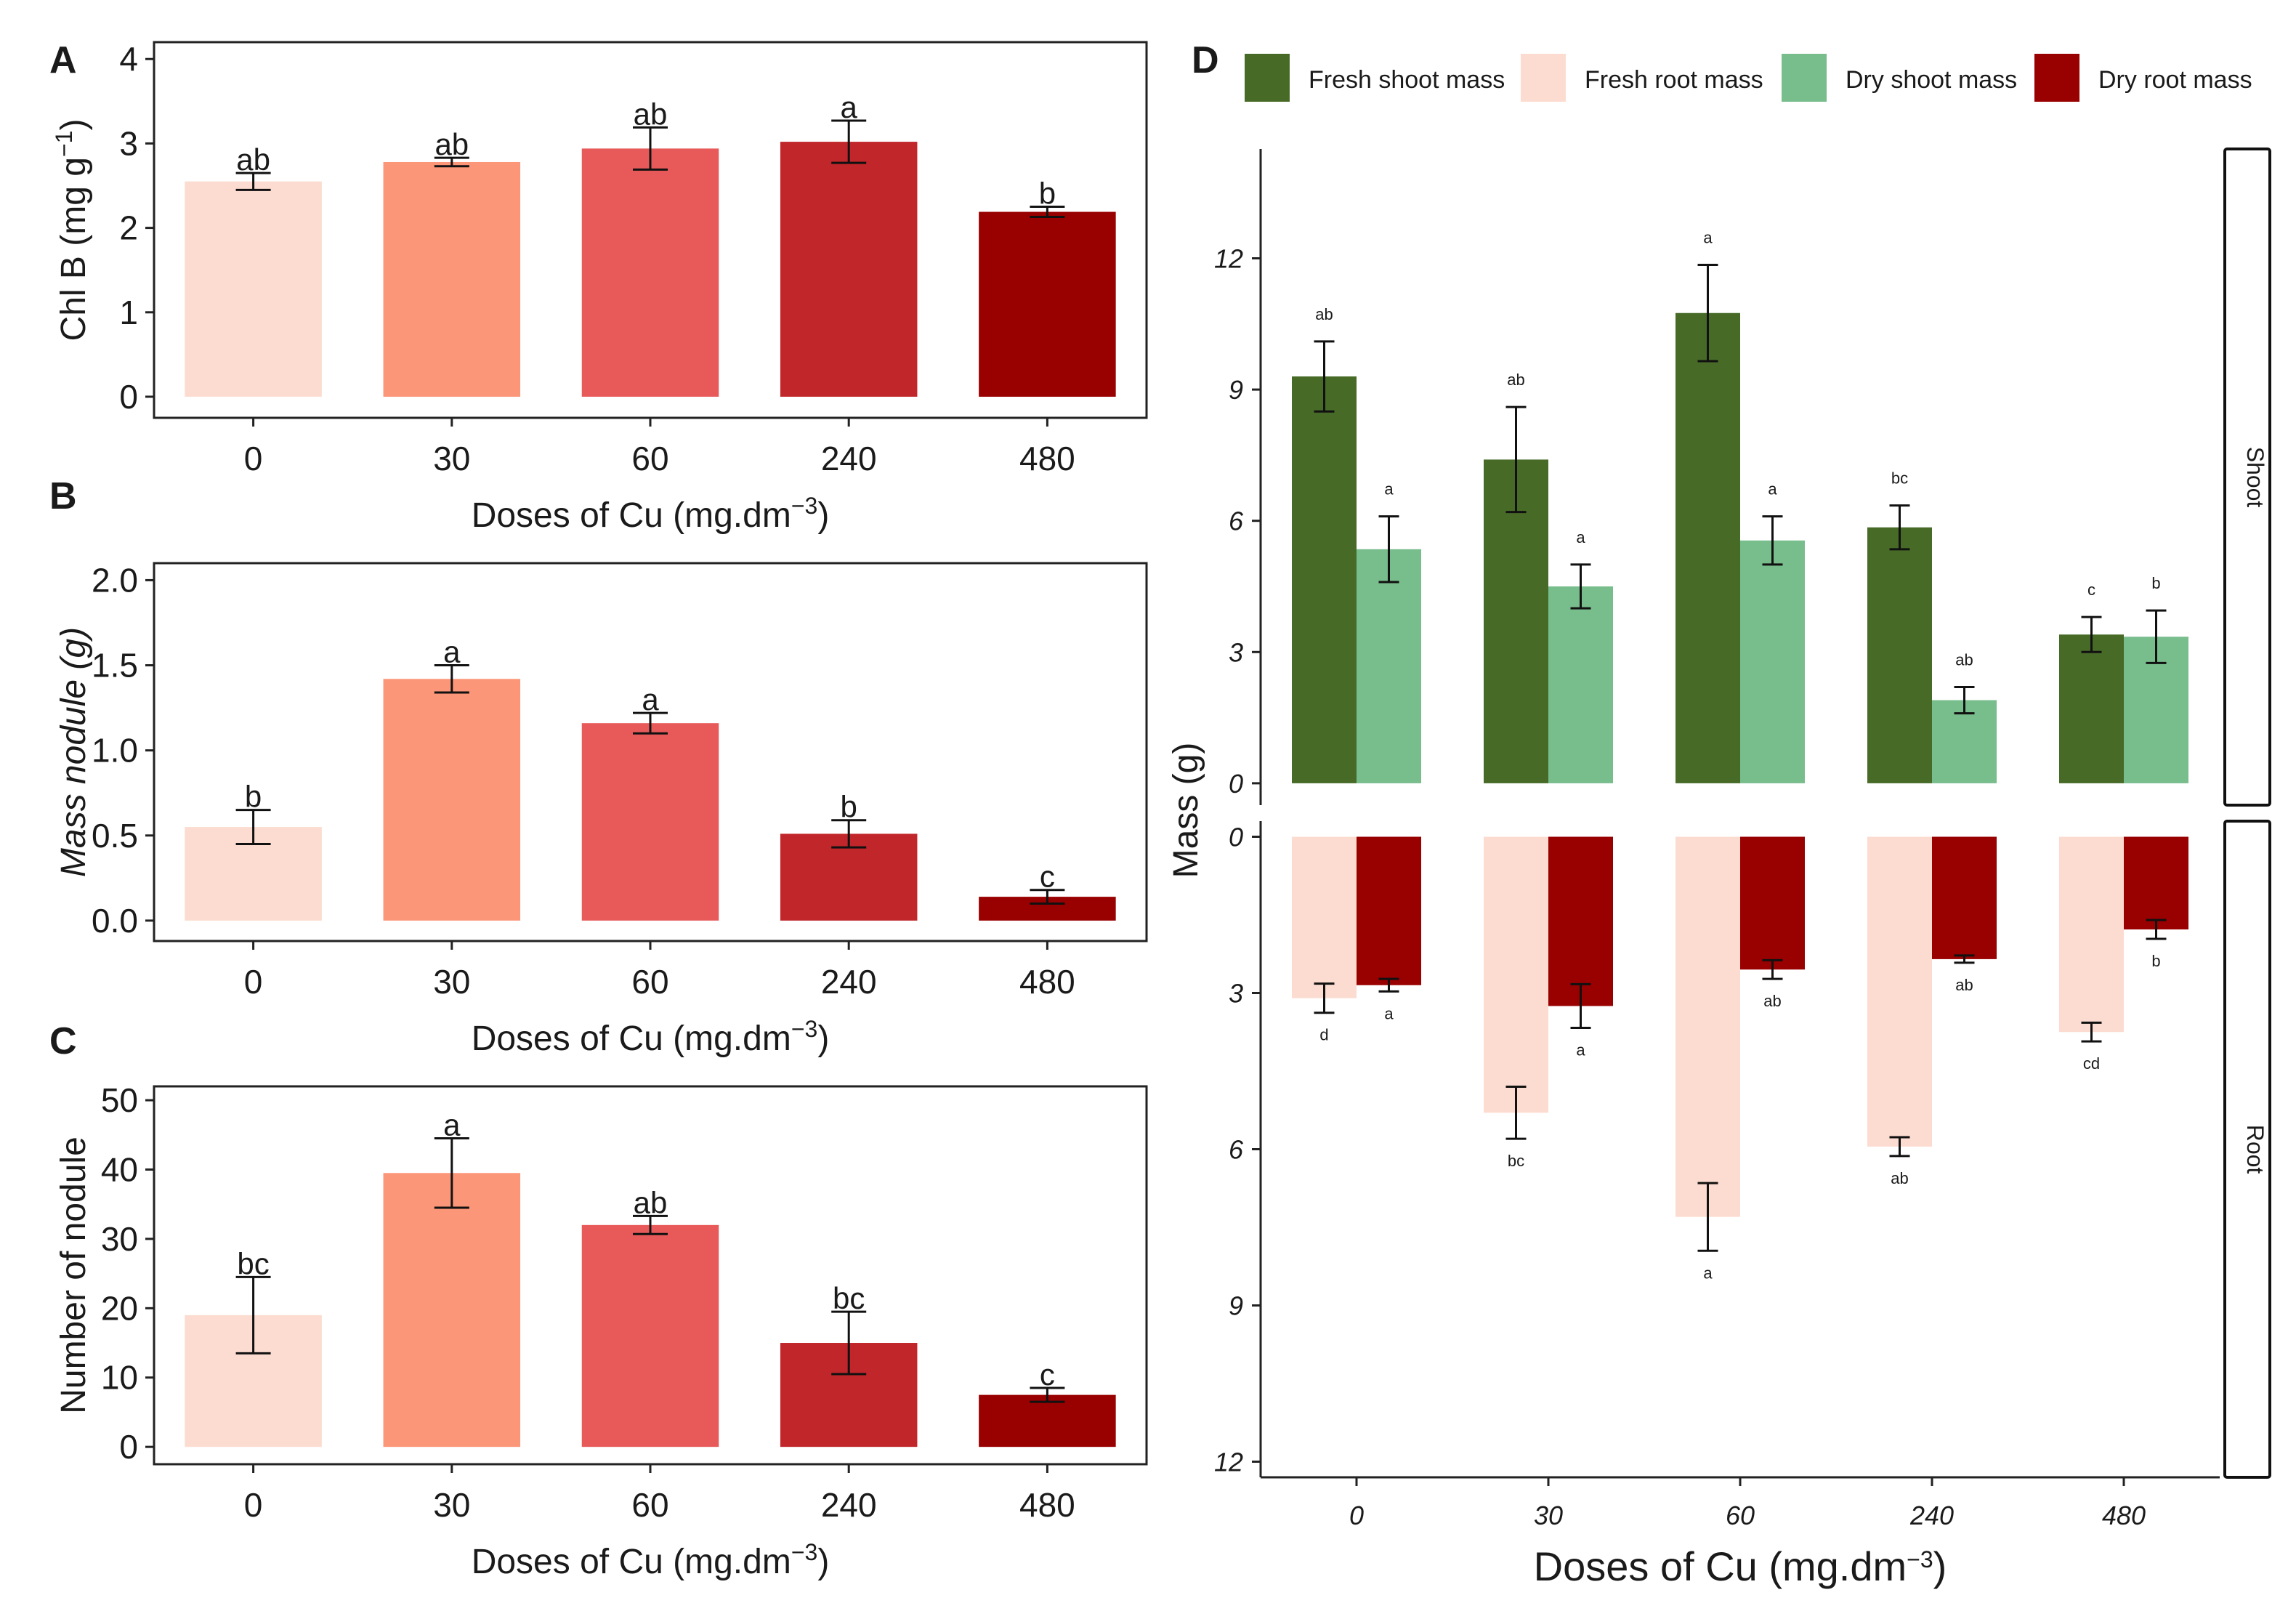  What do you see at coordinates (1323, 1035) in the screenshot?
I see `significance-label: d` at bounding box center [1323, 1035].